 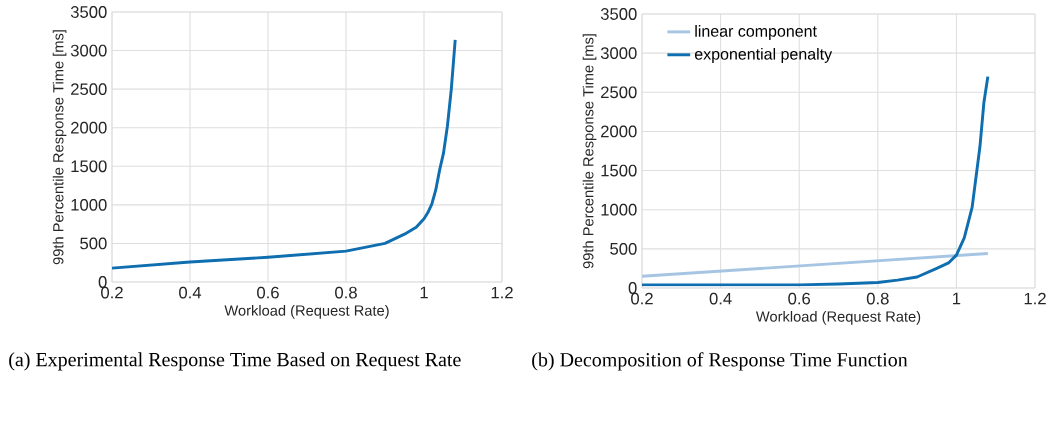 What do you see at coordinates (235, 361) in the screenshot?
I see `text: (a) Experimental Response Time Based on Request Rate` at bounding box center [235, 361].